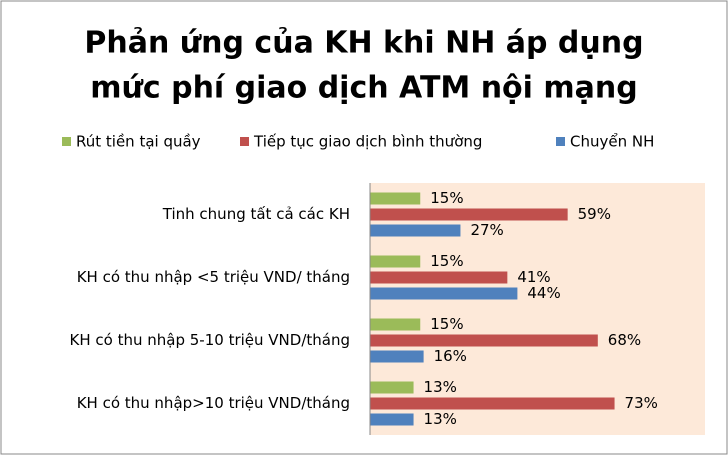  Describe the element at coordinates (543, 293) in the screenshot. I see `value-label: 44%` at that location.